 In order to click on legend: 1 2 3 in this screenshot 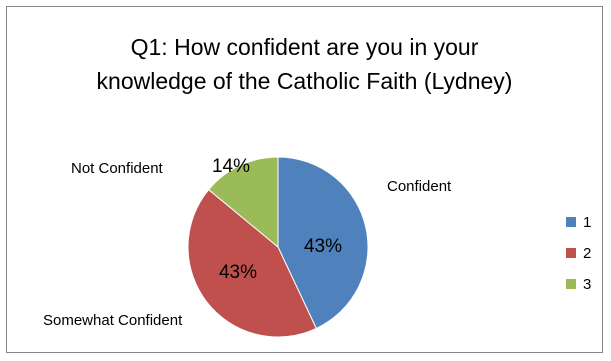, I will do `click(578, 253)`.